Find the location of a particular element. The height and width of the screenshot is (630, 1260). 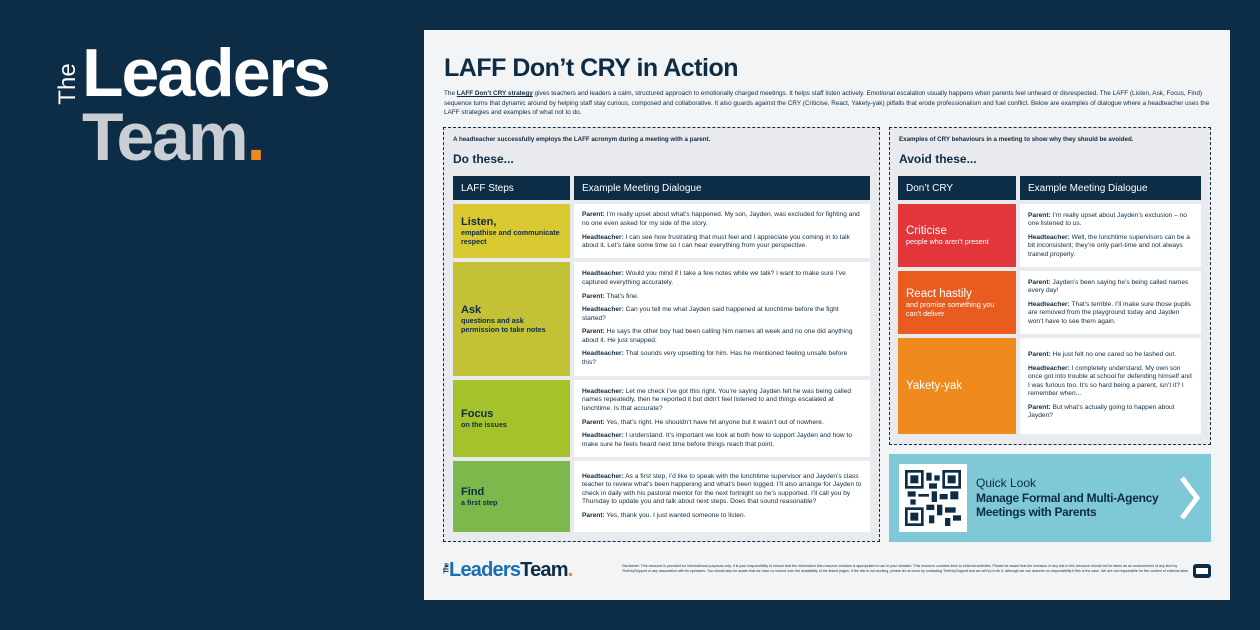

step-cell: Yakety-yak is located at coordinates (957, 386).